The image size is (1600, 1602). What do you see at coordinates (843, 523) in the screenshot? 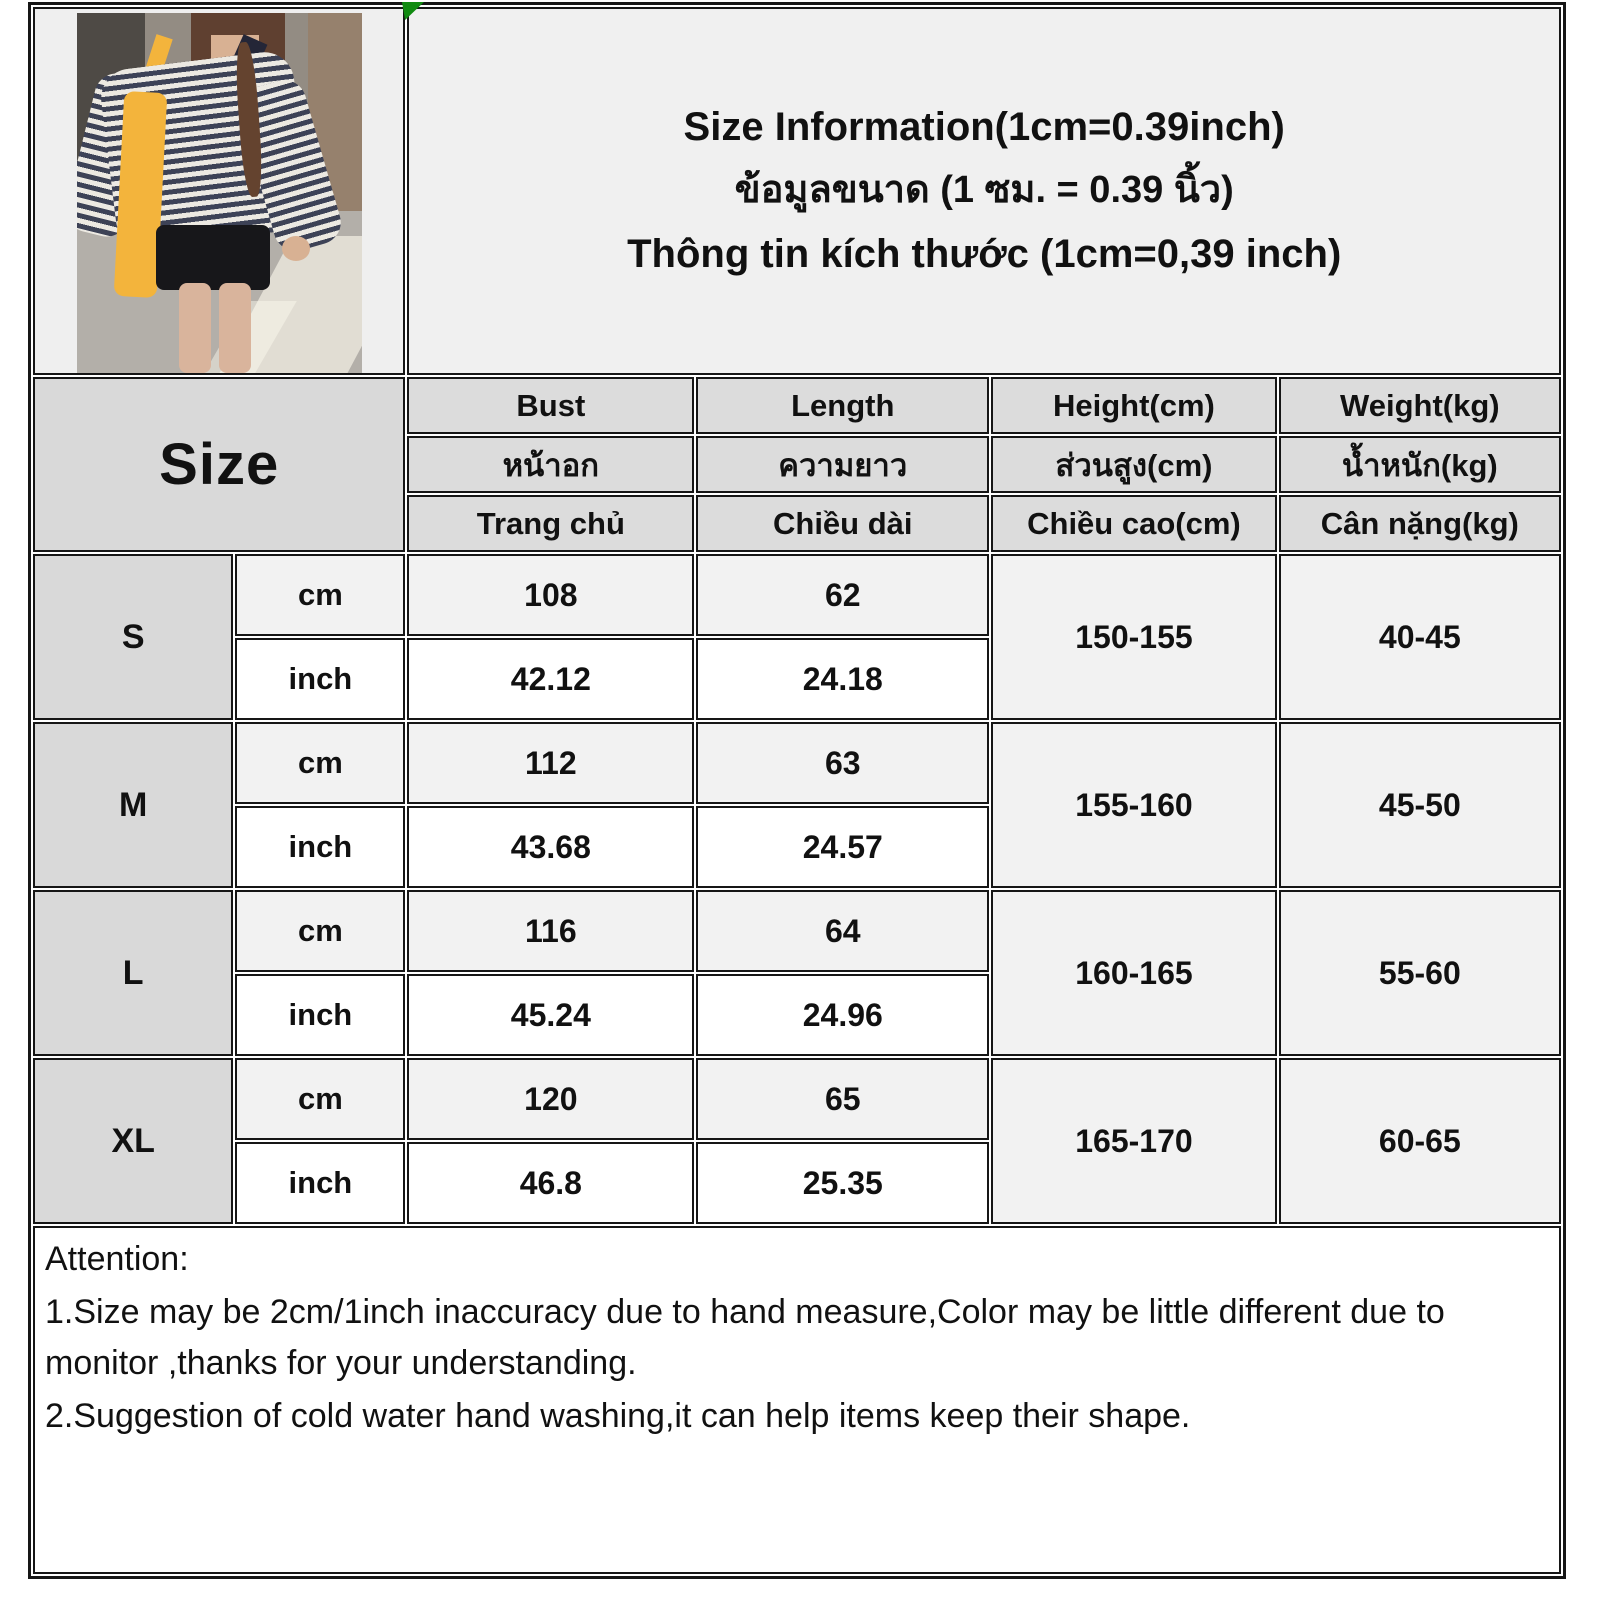
I see `col-length-vi: Chiều dài` at bounding box center [843, 523].